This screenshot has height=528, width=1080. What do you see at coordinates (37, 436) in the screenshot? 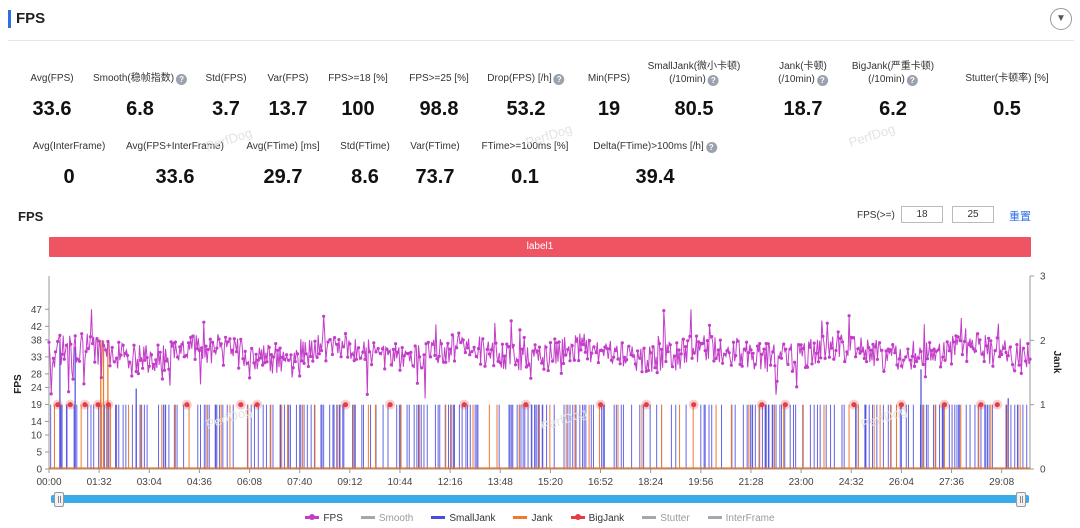
I see `y-tick-label: 10` at bounding box center [37, 436].